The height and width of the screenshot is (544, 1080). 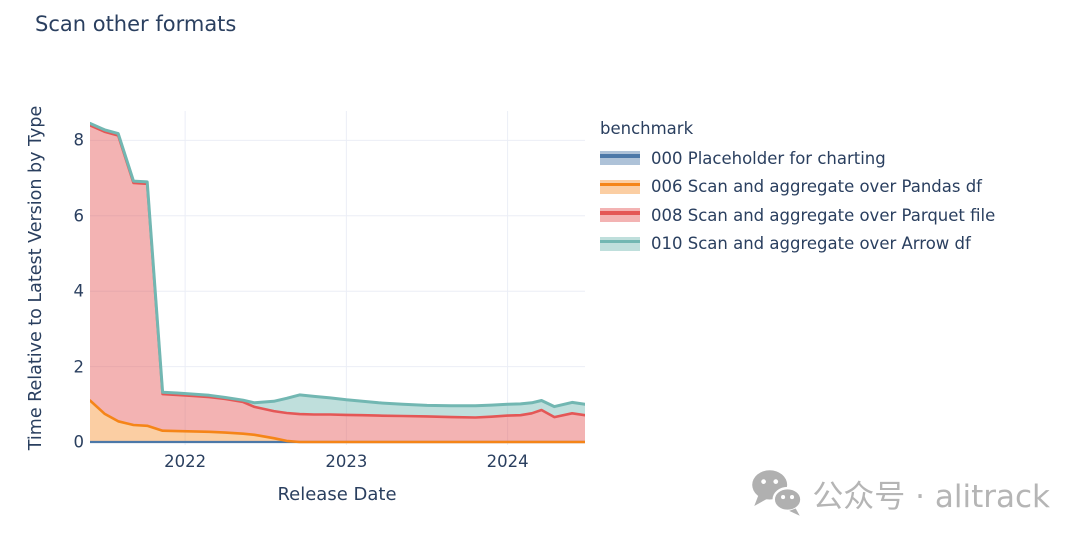 What do you see at coordinates (185, 461) in the screenshot?
I see `x-tick-label: 2022` at bounding box center [185, 461].